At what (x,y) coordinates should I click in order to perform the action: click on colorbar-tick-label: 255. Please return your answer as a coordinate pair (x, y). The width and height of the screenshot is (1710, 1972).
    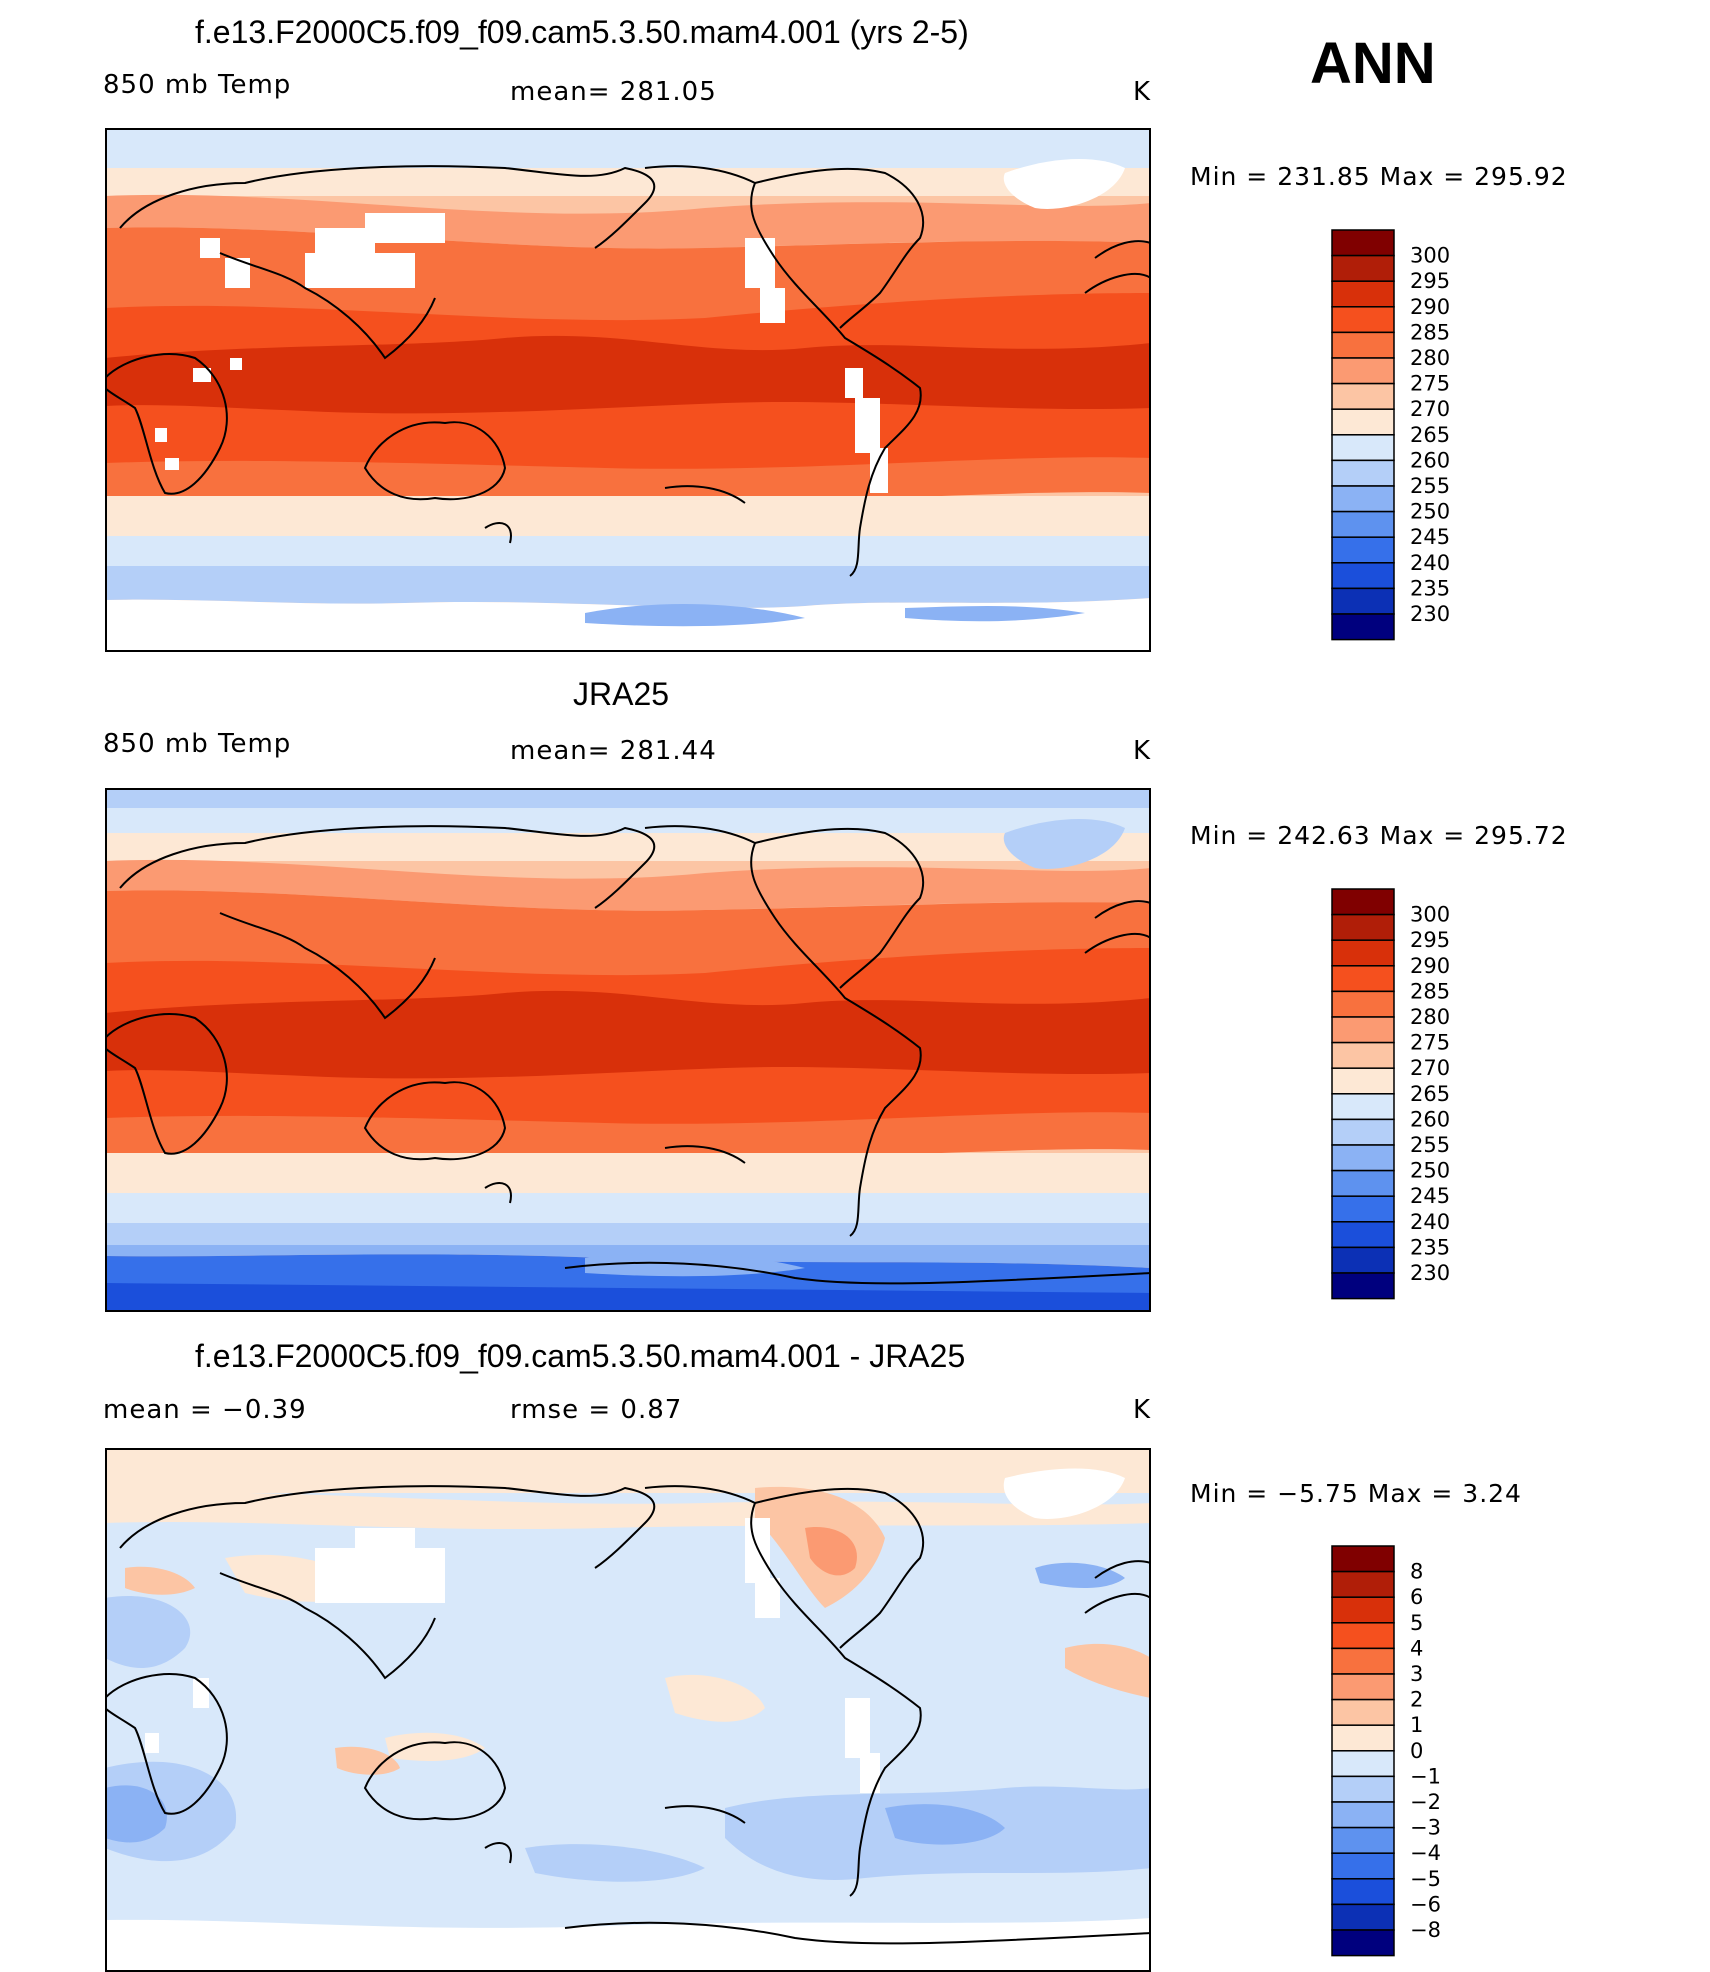
    Looking at the image, I should click on (1430, 486).